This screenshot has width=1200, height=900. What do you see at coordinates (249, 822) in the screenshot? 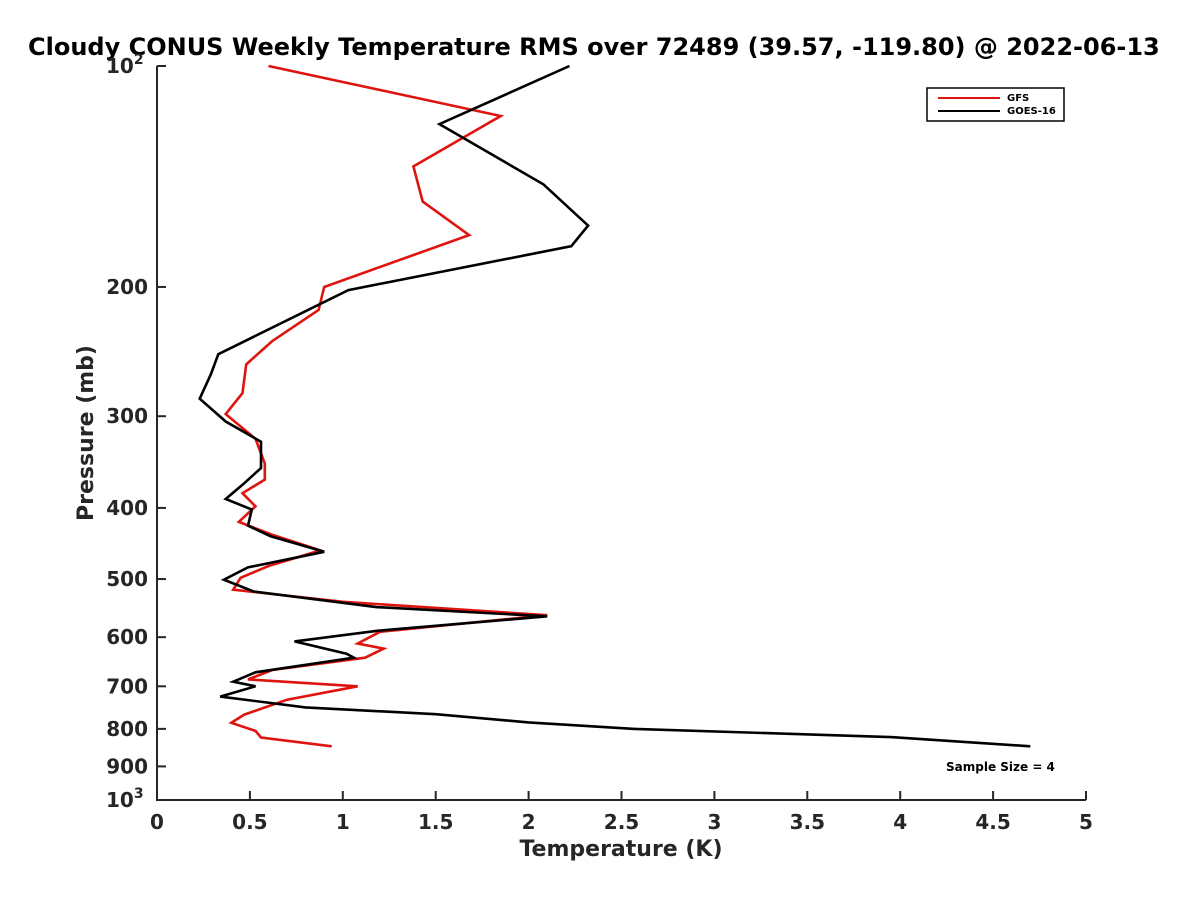
I see `x-tick-label: 0.5` at bounding box center [249, 822].